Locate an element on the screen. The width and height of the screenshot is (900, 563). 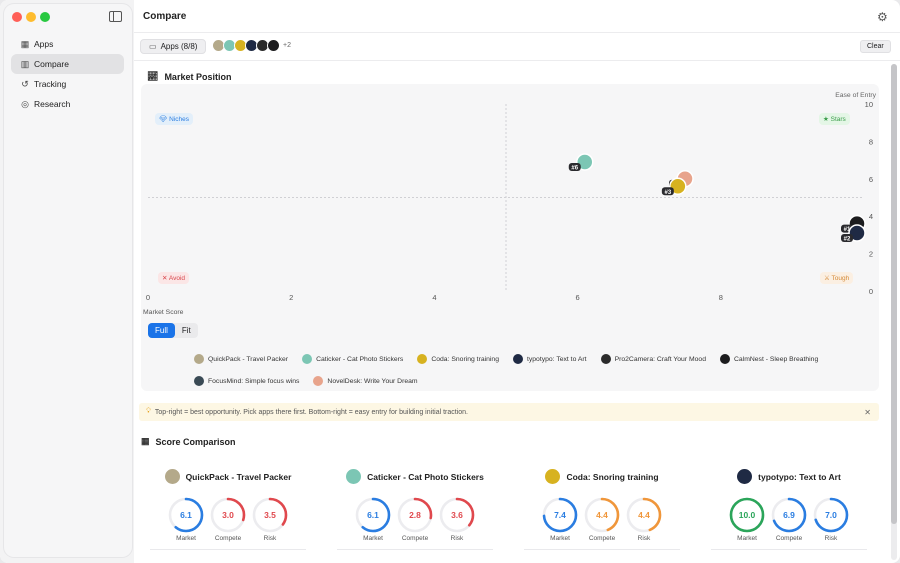
metric-value: 2.8 is located at coordinates (415, 515).